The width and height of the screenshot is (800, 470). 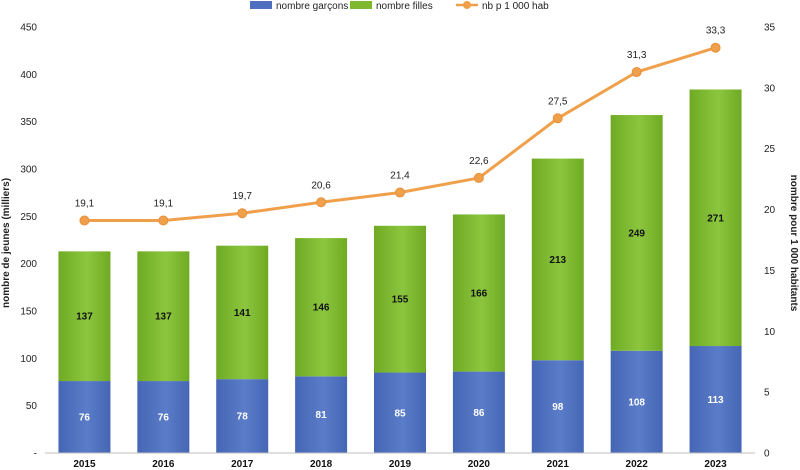 I want to click on y-left-tick-label: 100, so click(x=28, y=359).